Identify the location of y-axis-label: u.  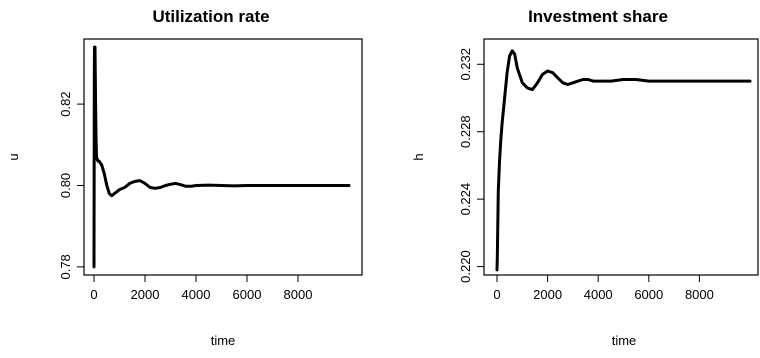
(13, 156).